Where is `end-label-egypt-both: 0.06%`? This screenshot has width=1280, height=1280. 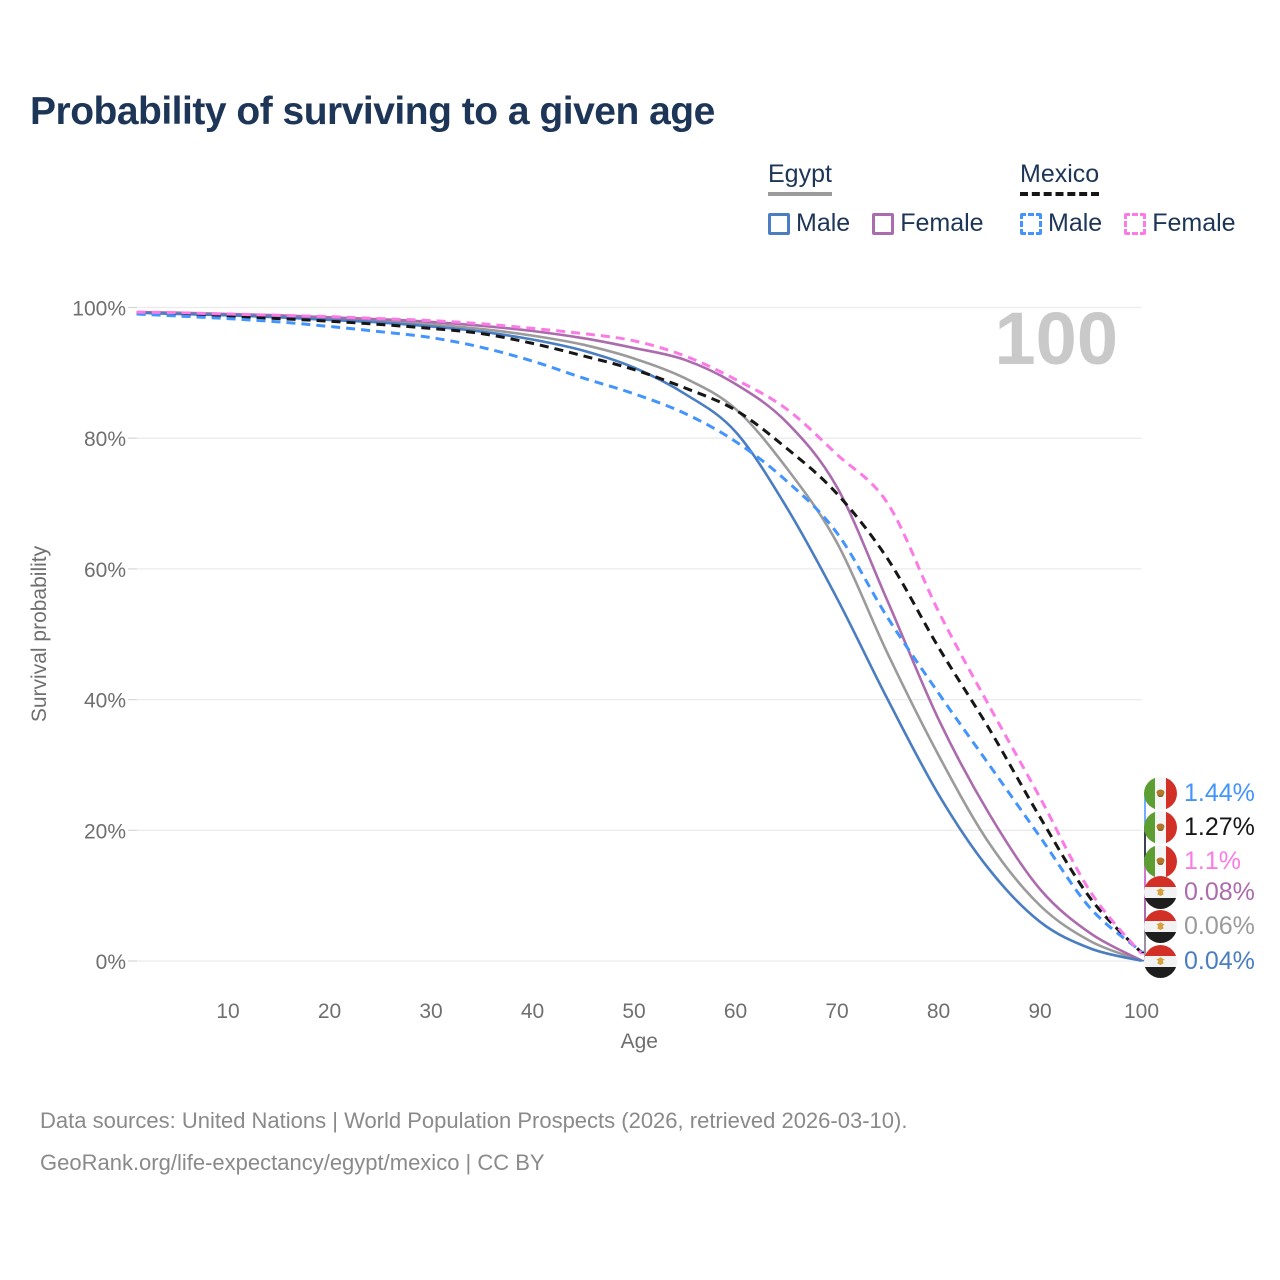 end-label-egypt-both: 0.06% is located at coordinates (1199, 926).